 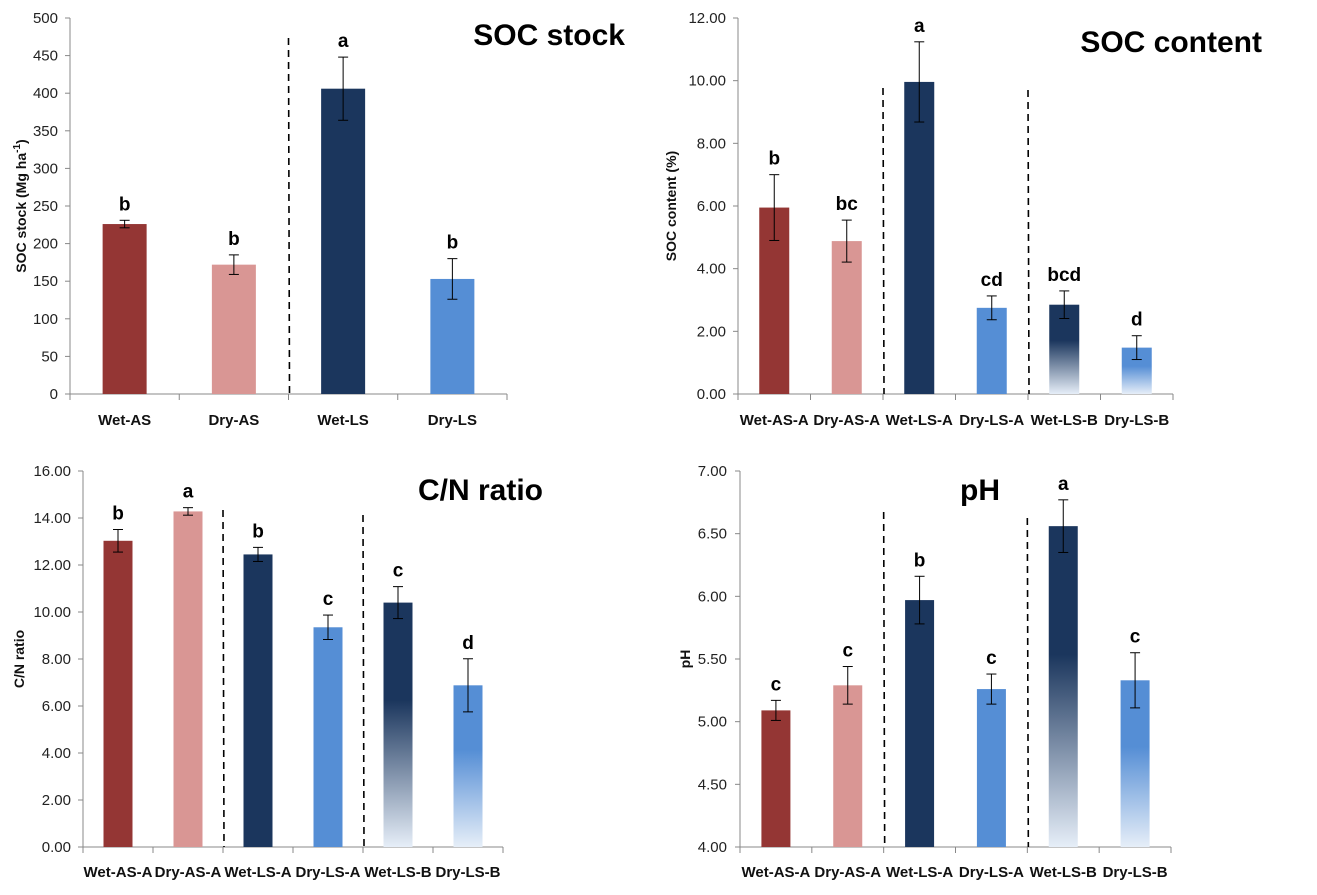 I want to click on y-axis-label: SOC content (%), so click(x=671, y=206).